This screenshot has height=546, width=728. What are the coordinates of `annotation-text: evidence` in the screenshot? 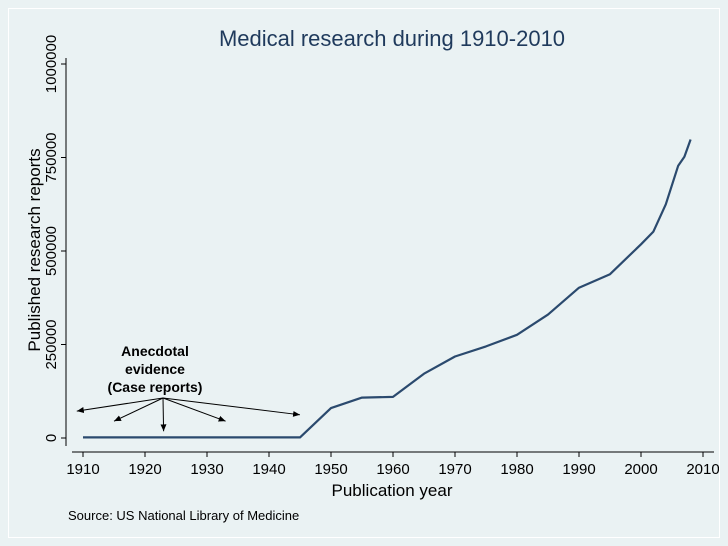 It's located at (155, 369).